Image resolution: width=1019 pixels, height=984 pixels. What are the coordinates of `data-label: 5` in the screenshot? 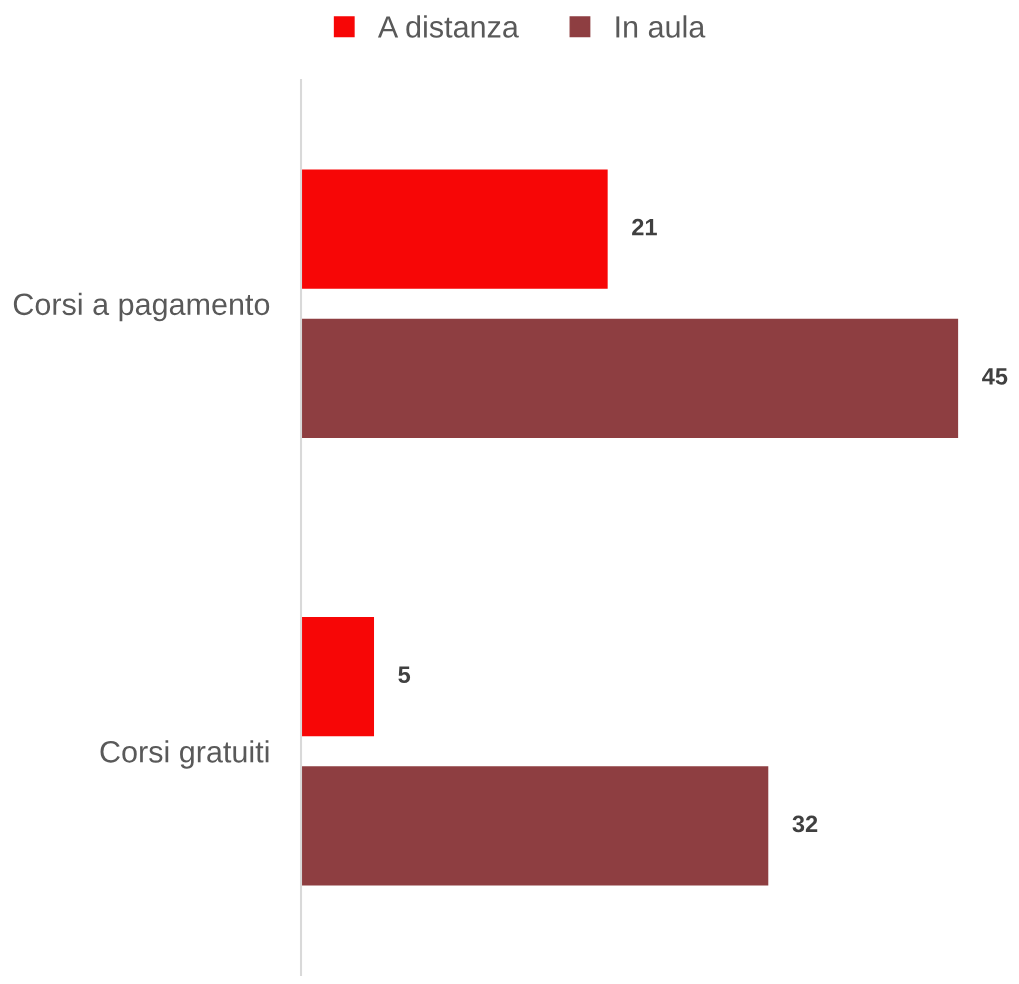 It's located at (404, 674).